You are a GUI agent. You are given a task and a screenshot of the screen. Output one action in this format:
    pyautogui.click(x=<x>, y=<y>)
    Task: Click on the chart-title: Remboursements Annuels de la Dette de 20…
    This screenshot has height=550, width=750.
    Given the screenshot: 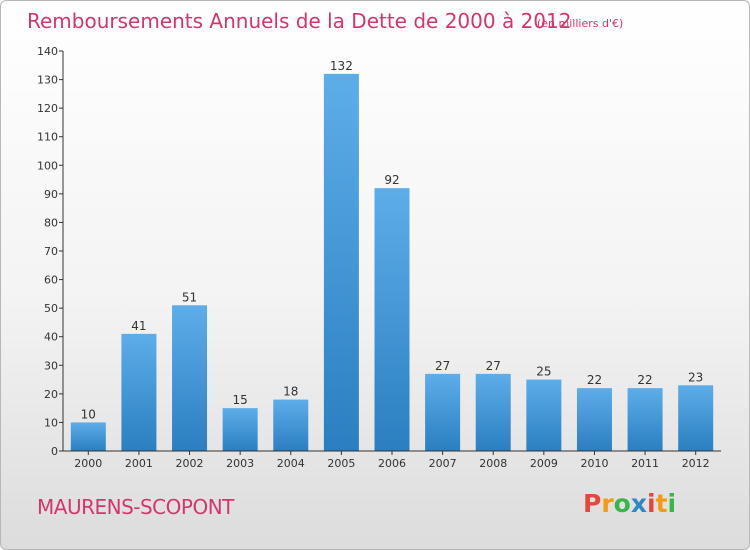 What is the action you would take?
    pyautogui.click(x=299, y=21)
    